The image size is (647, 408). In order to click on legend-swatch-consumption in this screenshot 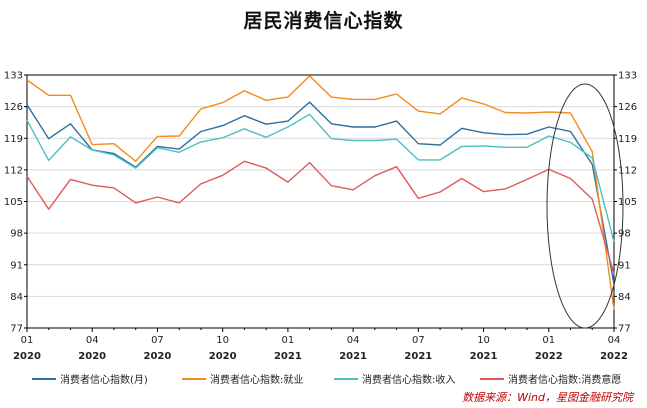, I will do `click(492, 378)`.